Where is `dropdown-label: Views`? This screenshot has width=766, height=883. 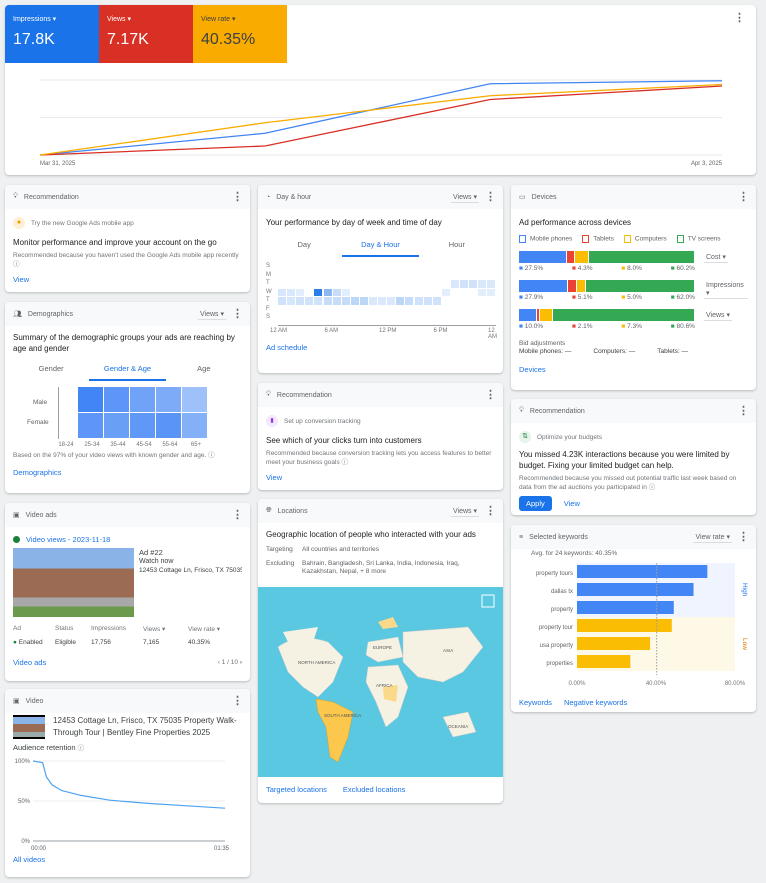 dropdown-label: Views is located at coordinates (209, 314).